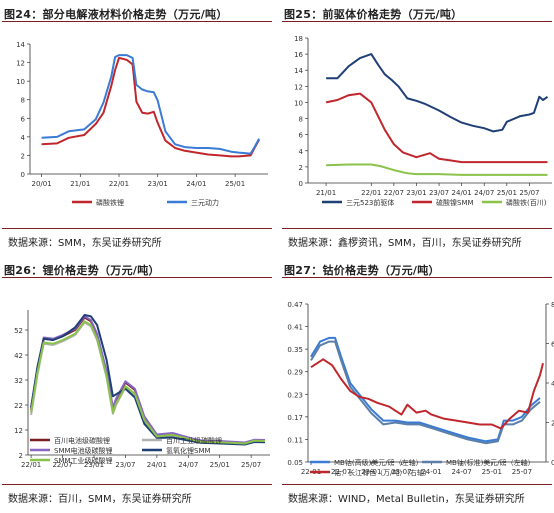 The image size is (554, 513). Describe the element at coordinates (373, 14) in the screenshot. I see `chart-title: 图25：前驱体价格走势（万元/吨）` at that location.